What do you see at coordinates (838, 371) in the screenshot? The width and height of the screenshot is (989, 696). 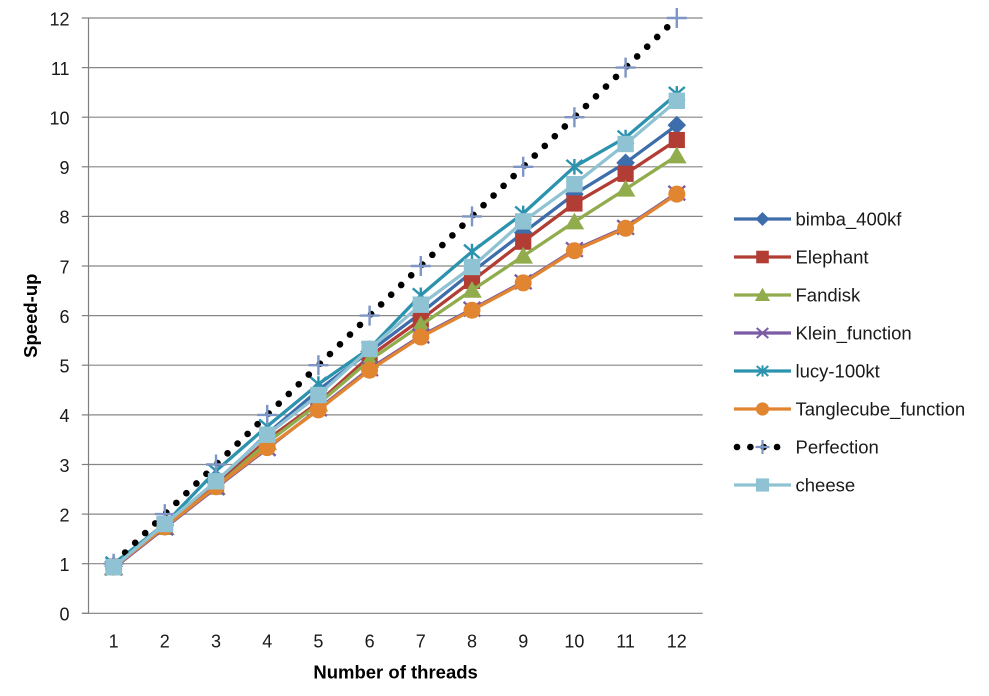 I see `svg-text: lucy-100kt` at bounding box center [838, 371].